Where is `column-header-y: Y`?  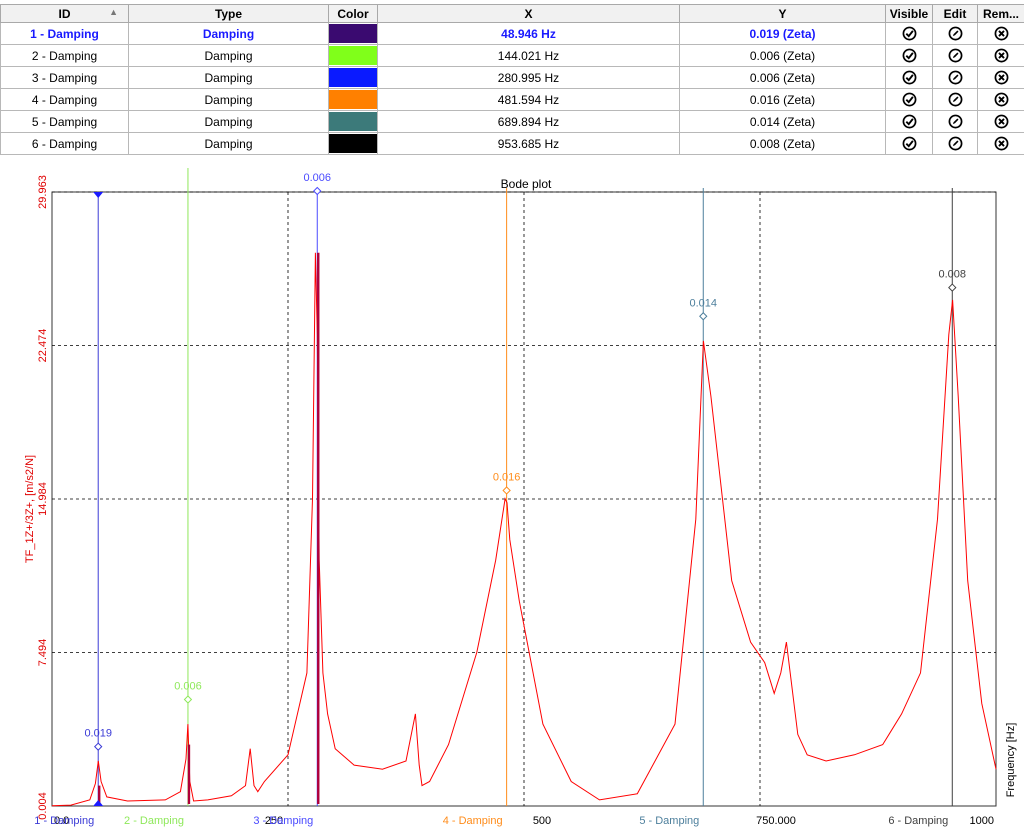
column-header-y: Y is located at coordinates (782, 13).